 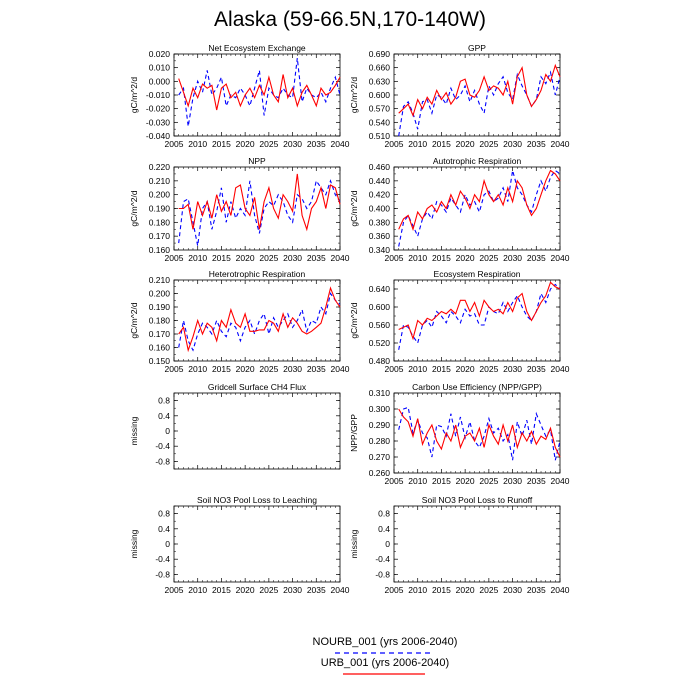 What do you see at coordinates (160, 348) in the screenshot?
I see `y-tick-label: 0.160` at bounding box center [160, 348].